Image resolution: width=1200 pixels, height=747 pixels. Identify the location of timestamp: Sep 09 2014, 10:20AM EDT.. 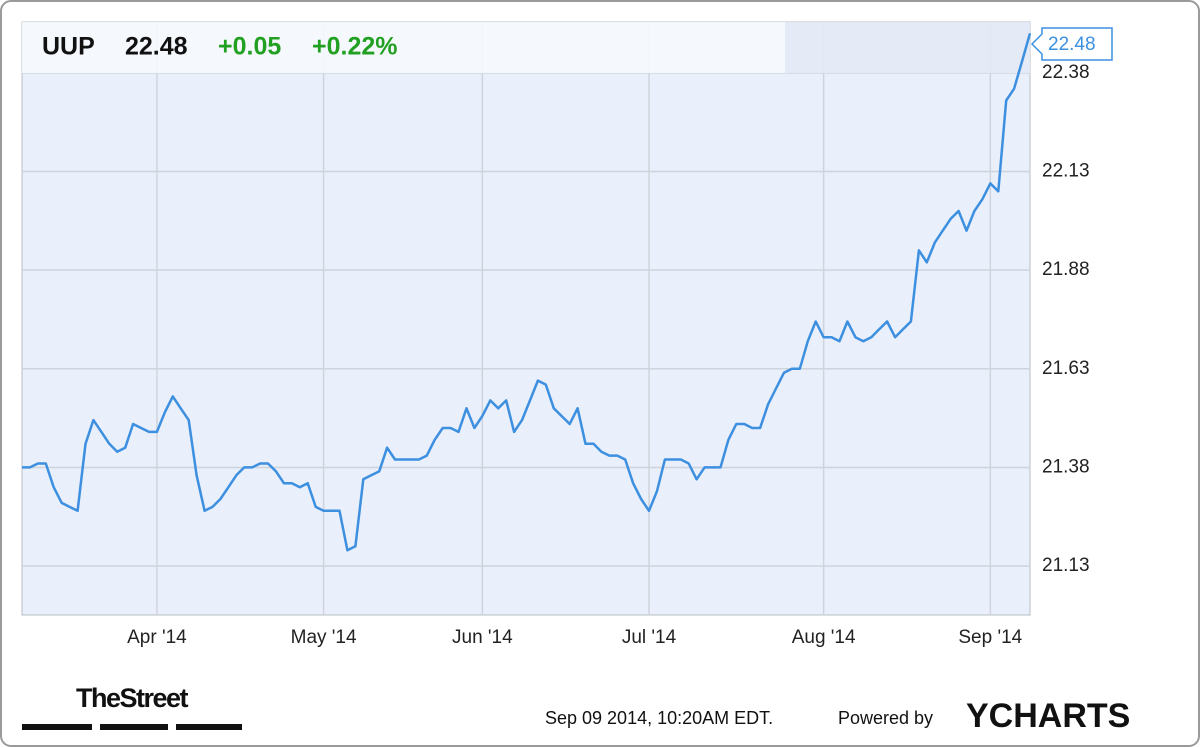
(659, 718).